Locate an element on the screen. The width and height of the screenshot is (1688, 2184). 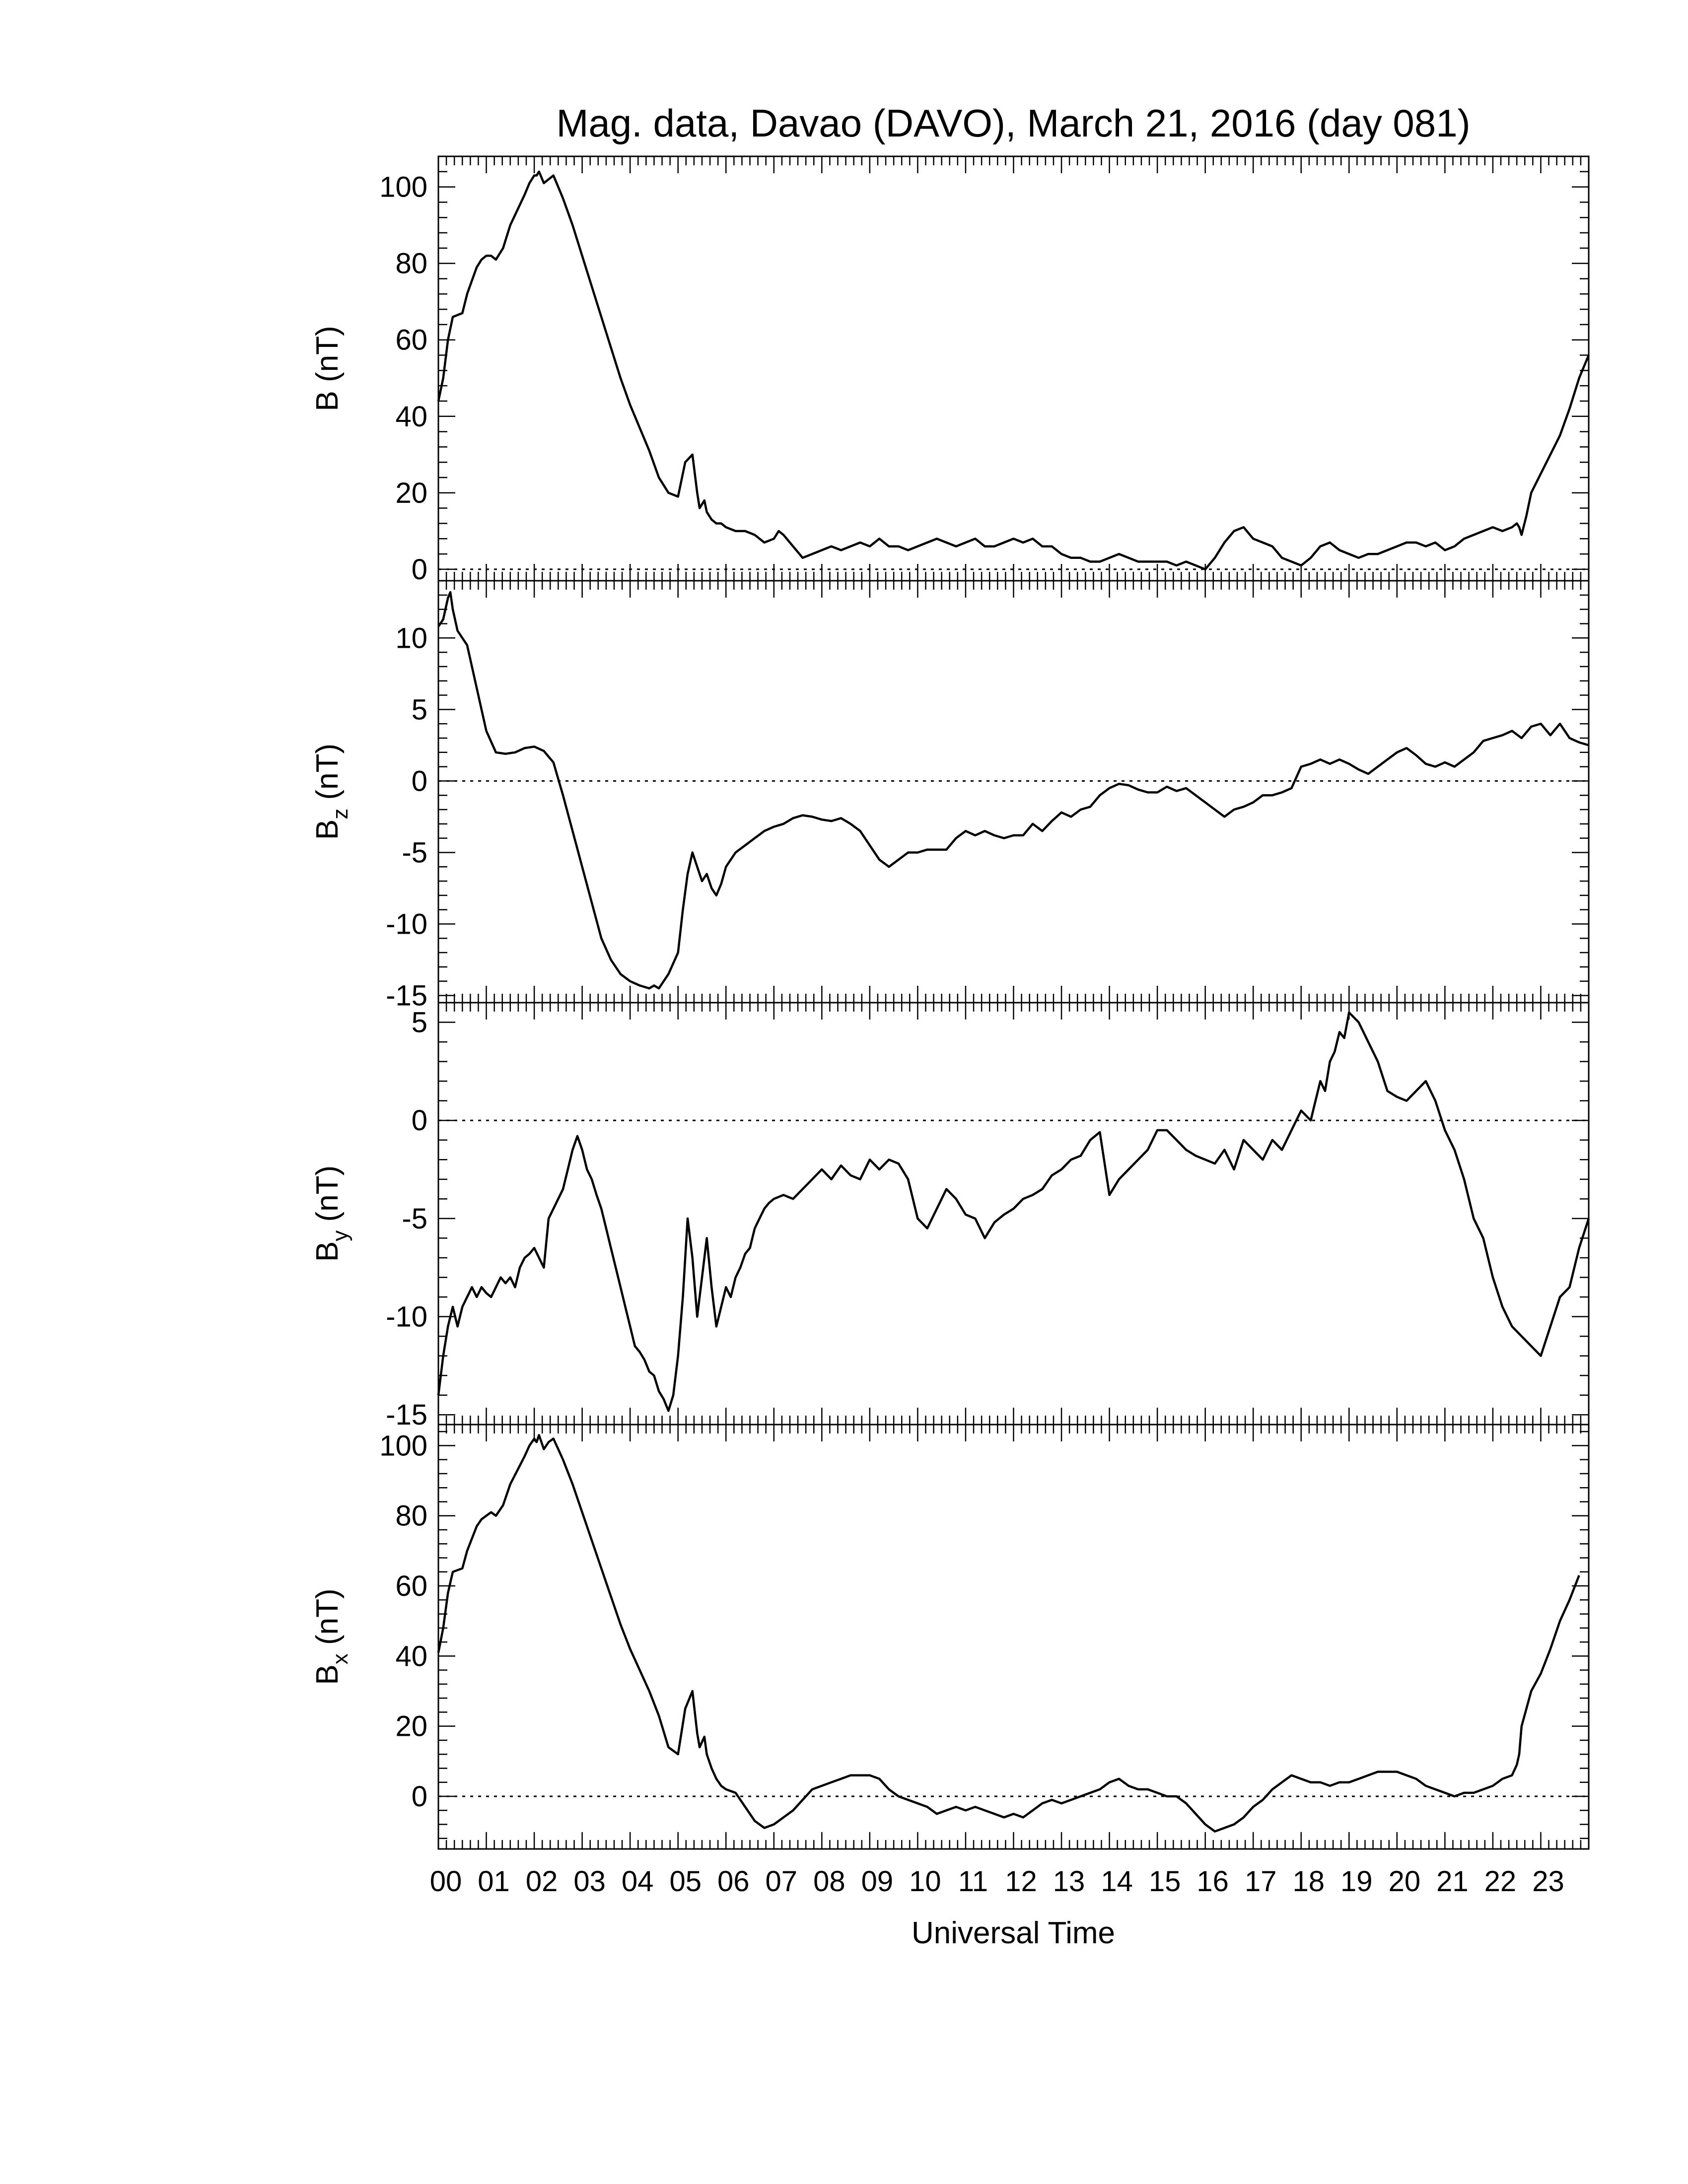
panel-B: 0 20 40 60 80 100 B (nT) is located at coordinates (950, 370).